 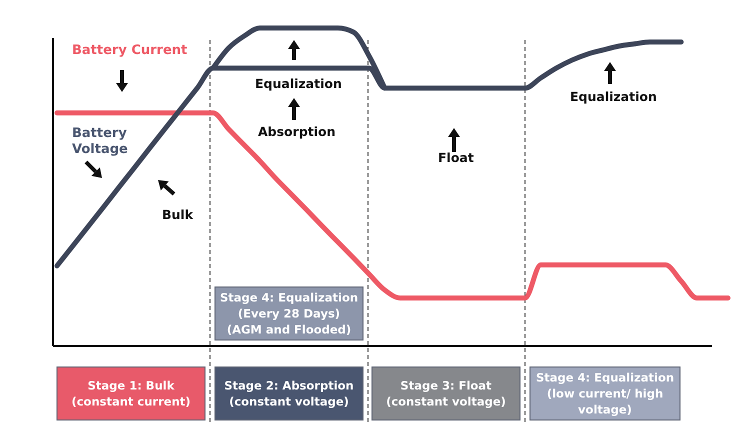 I want to click on annotation: Stage 4: Equalization (Every 28 Days) (AGM and Flooded), so click(x=289, y=313).